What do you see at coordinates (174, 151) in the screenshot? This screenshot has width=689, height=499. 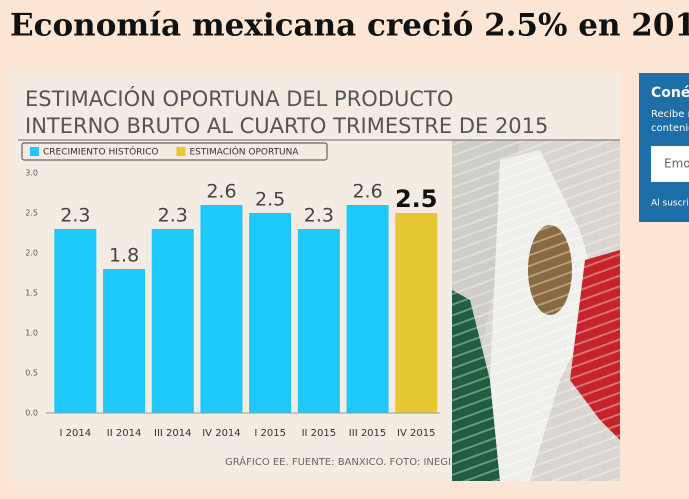 I see `legend-box` at bounding box center [174, 151].